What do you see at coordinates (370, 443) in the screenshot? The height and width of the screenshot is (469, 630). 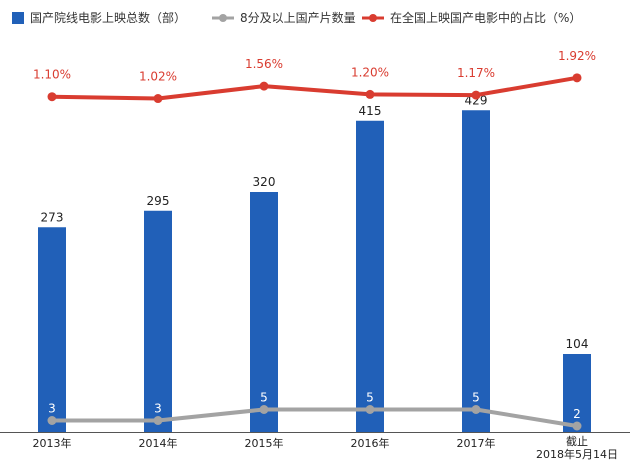 I see `x-tick-label: 2016年` at bounding box center [370, 443].